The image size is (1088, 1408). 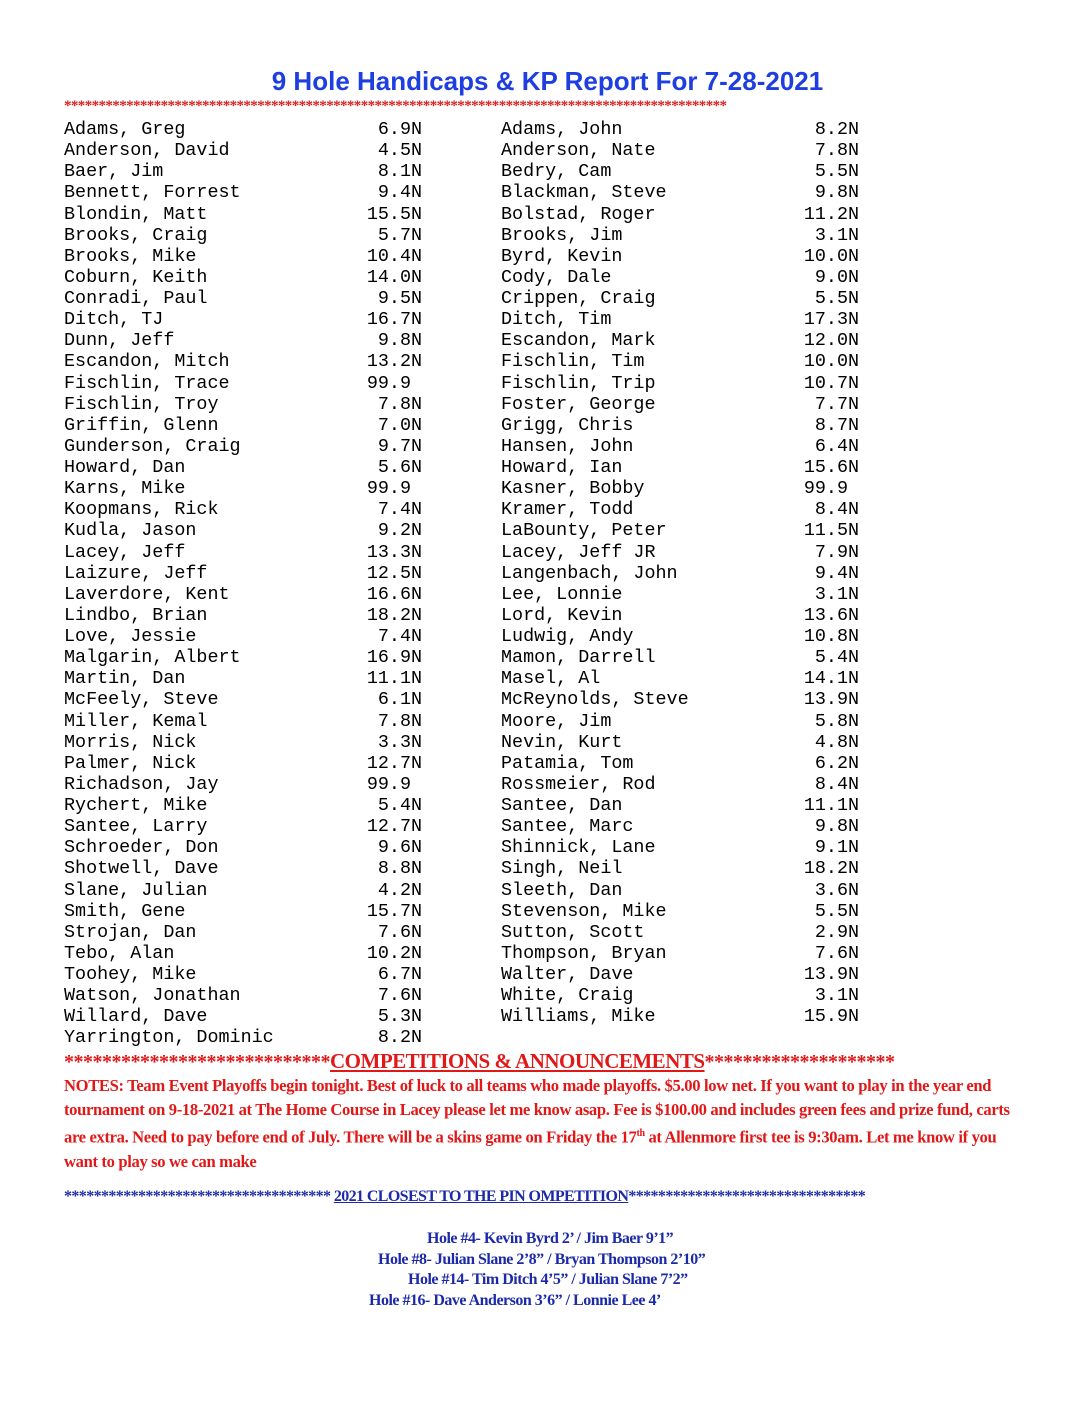 I want to click on player-name: Love, Jessie, so click(x=130, y=636).